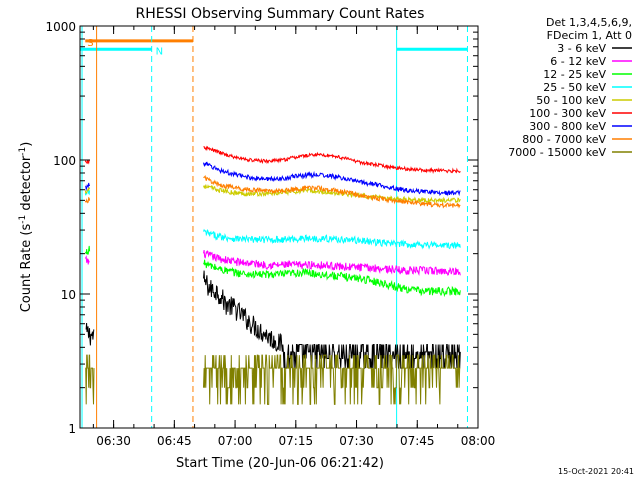  I want to click on flag-label-0: S, so click(90, 43).